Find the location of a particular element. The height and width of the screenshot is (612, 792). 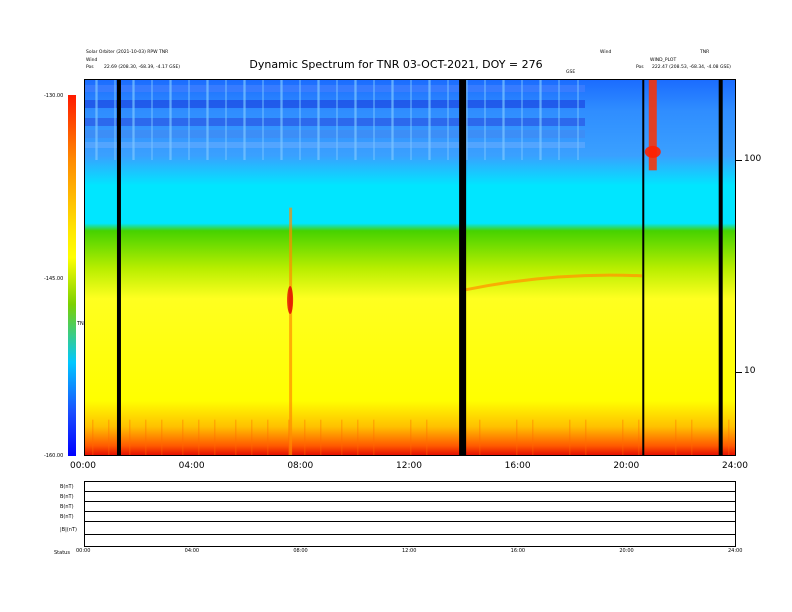

lower-x-tick-label: 16:00 is located at coordinates (518, 551).